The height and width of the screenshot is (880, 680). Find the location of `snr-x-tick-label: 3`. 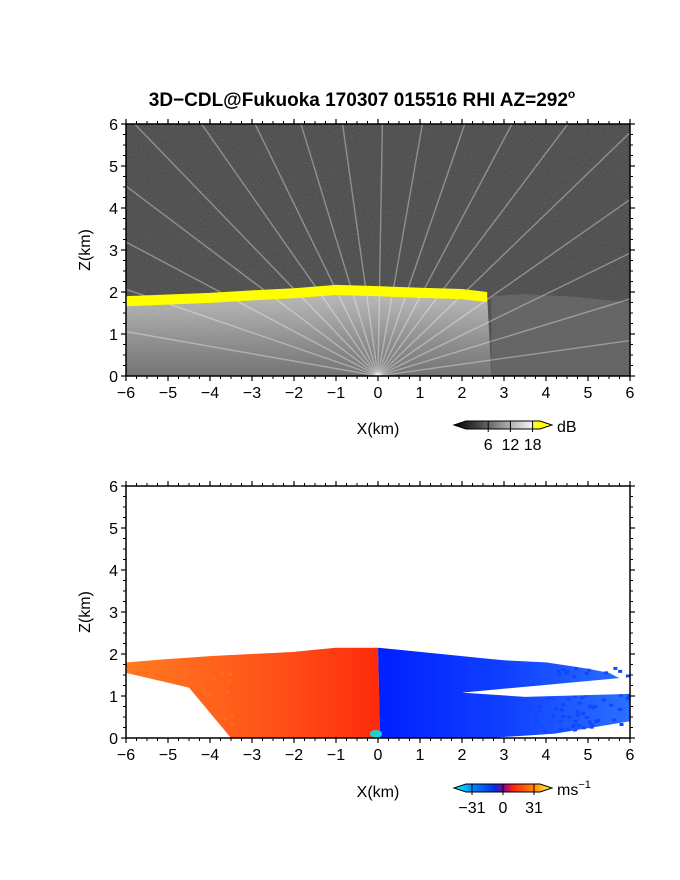

snr-x-tick-label: 3 is located at coordinates (504, 393).